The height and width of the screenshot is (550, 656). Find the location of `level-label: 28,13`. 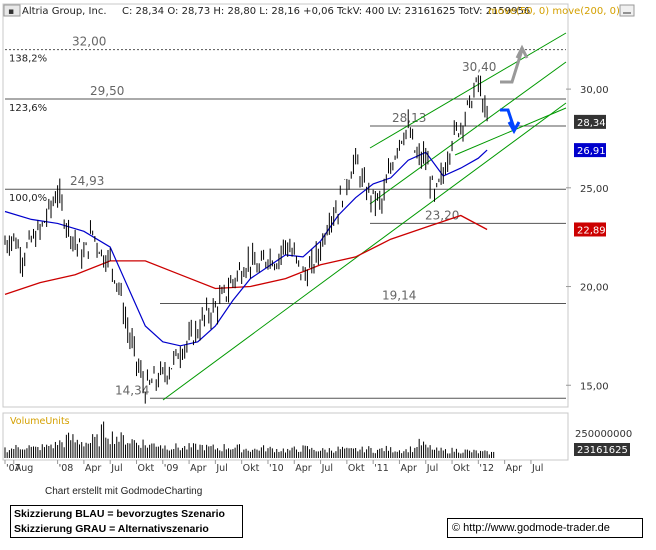

level-label: 28,13 is located at coordinates (409, 118).